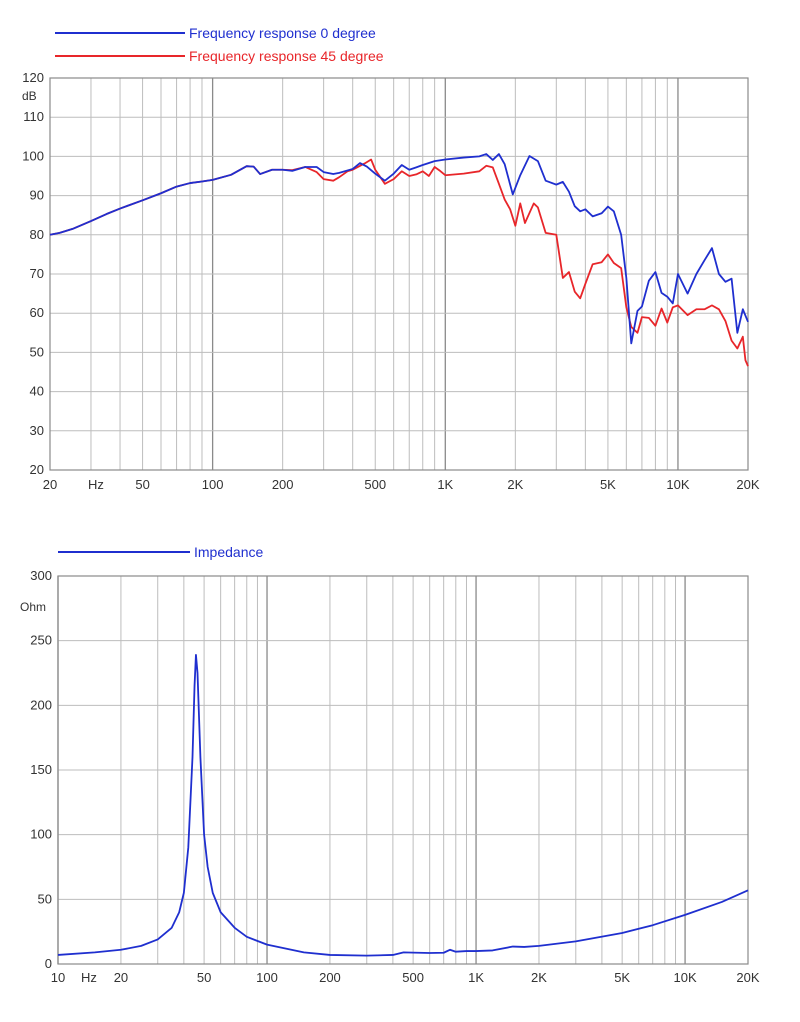  Describe the element at coordinates (37, 312) in the screenshot. I see `y-tick-label: 60` at that location.